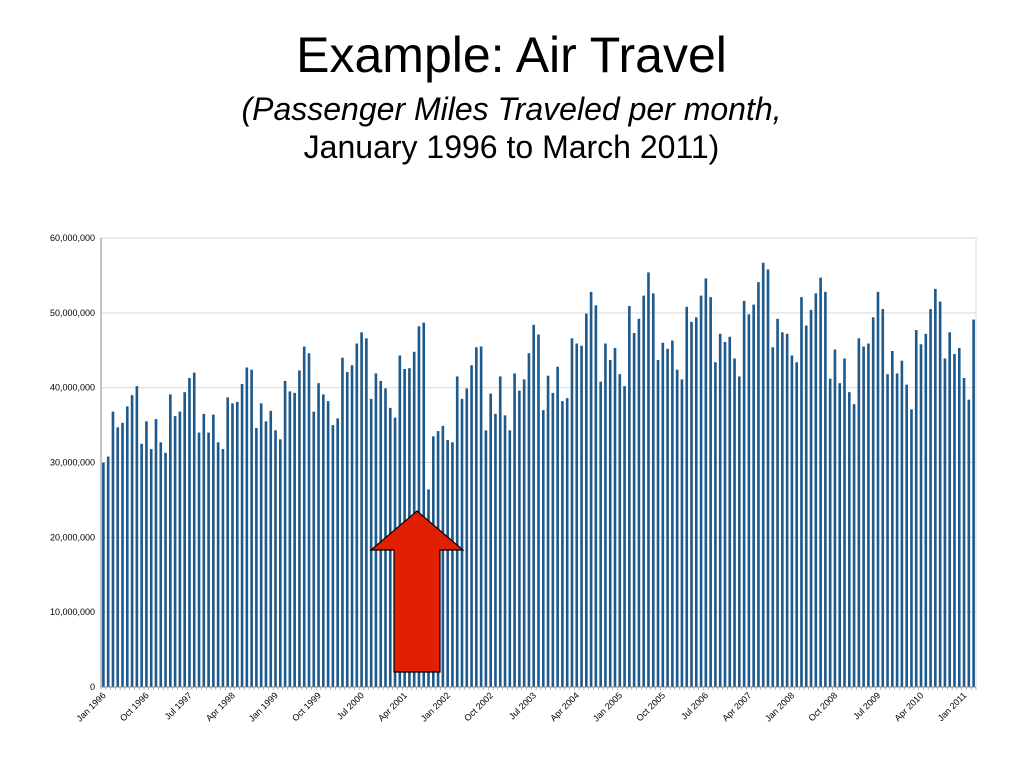 This screenshot has width=1023, height=767. I want to click on x-tick-label: Apr 1998, so click(220, 706).